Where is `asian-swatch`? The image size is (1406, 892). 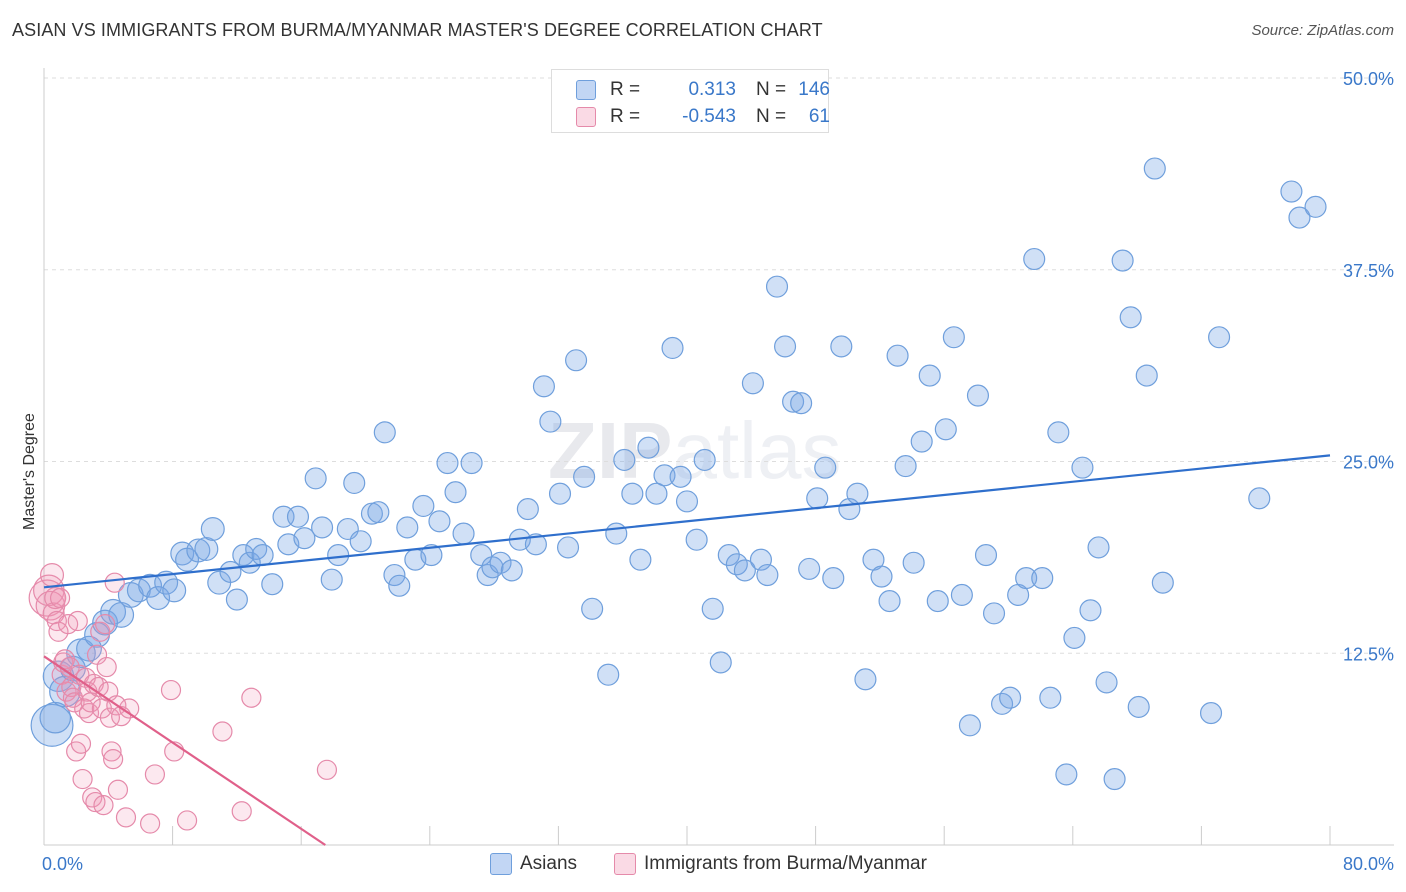 asian-swatch is located at coordinates (586, 90).